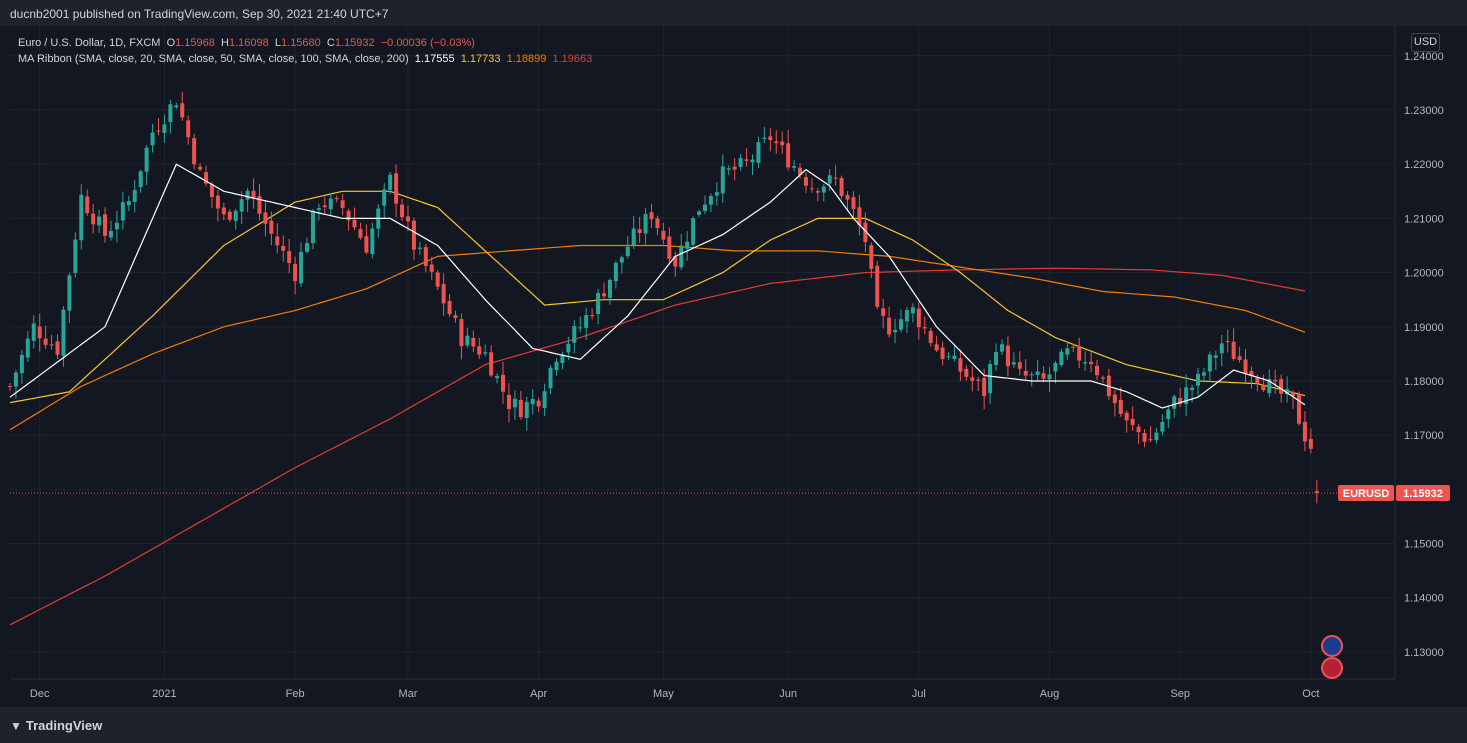 This screenshot has width=1467, height=743. I want to click on close-value: 1.15932, so click(354, 43).